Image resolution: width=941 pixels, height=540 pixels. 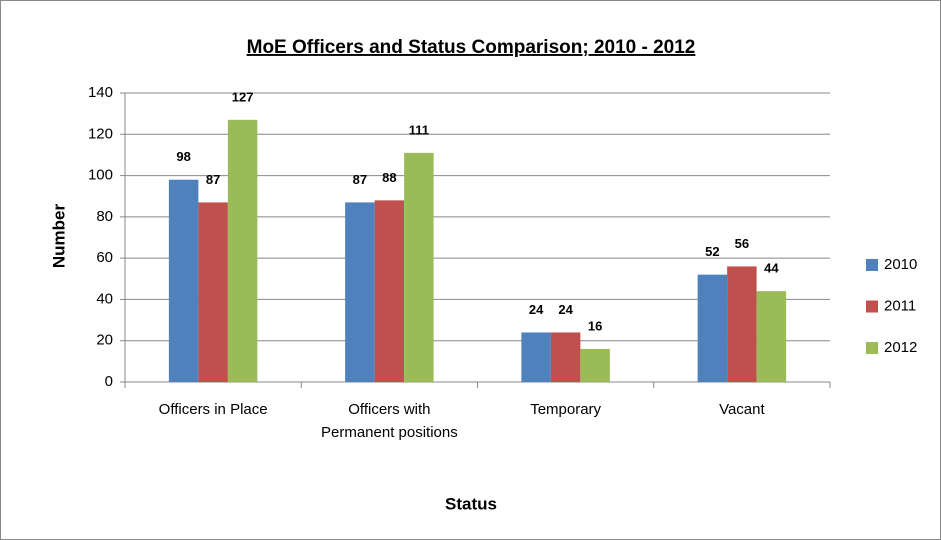 I want to click on y-tick-label: 80, so click(x=104, y=216).